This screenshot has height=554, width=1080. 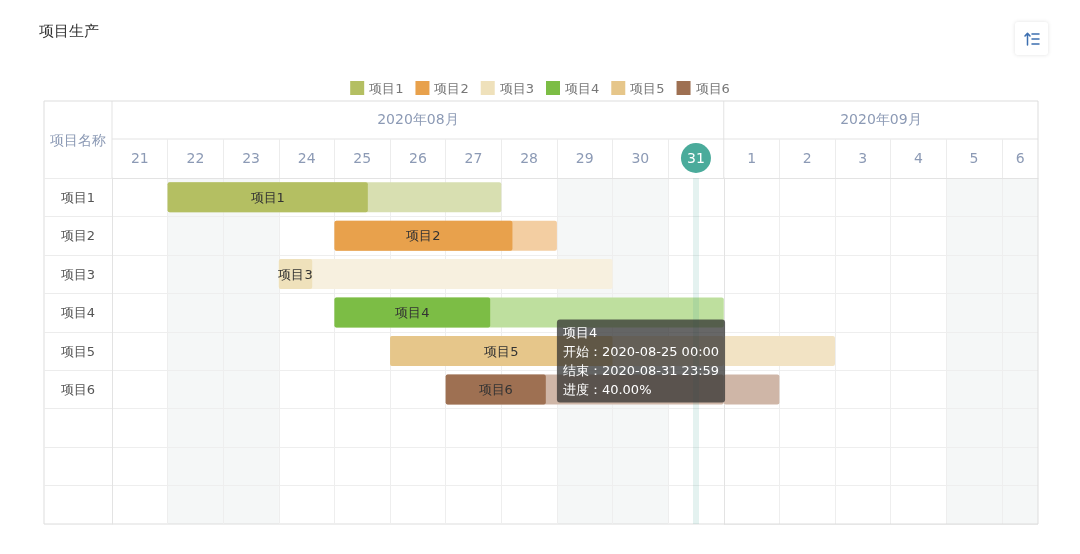 I want to click on x-tick-label: 25, so click(x=362, y=158).